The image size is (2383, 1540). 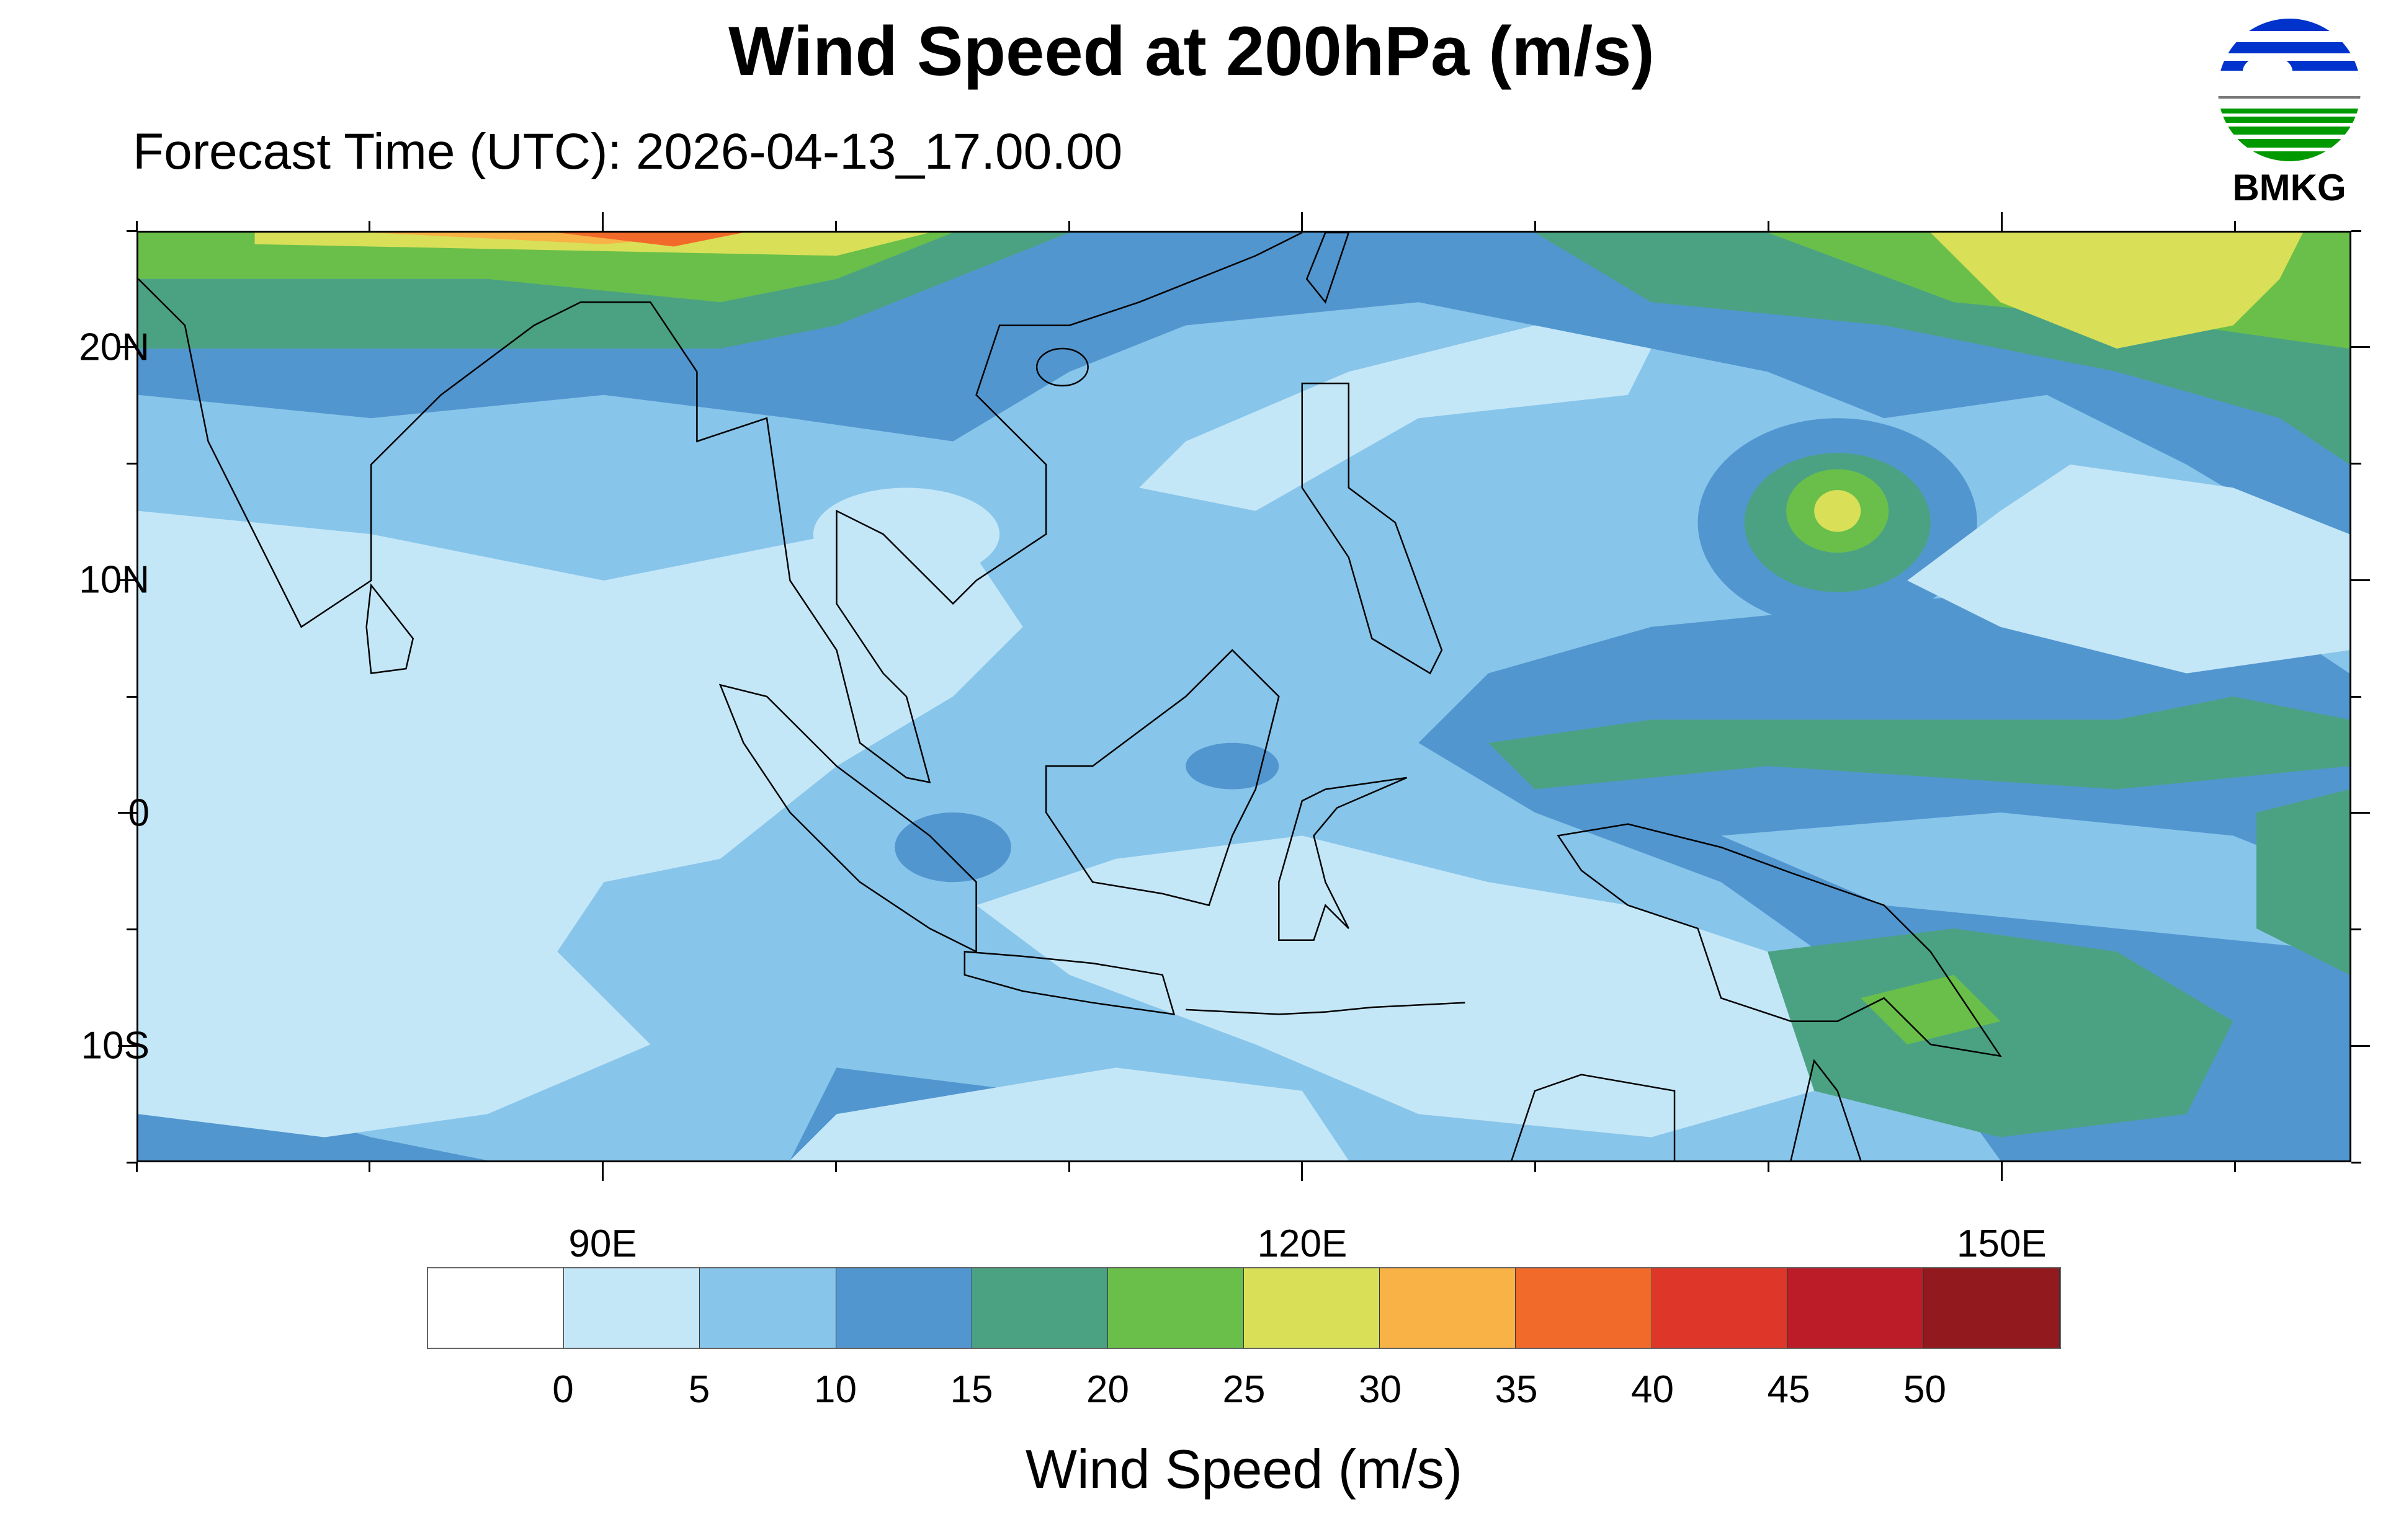 I want to click on lat-tick-label: 0, so click(x=139, y=813).